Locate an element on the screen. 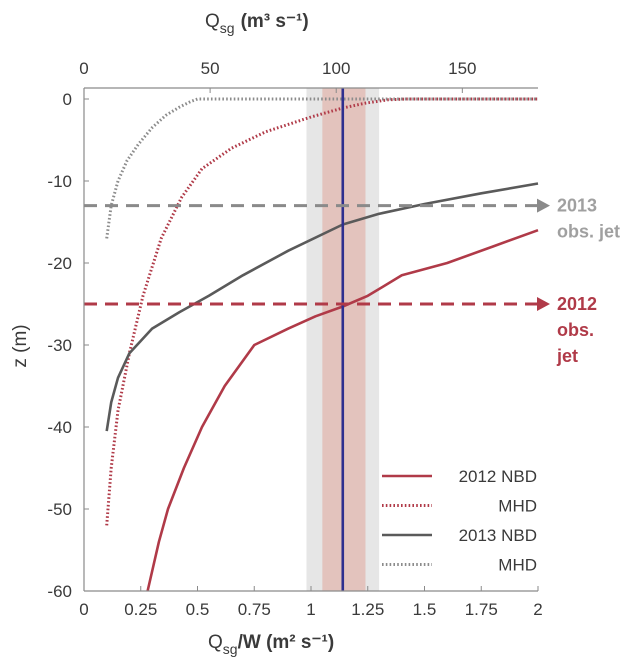 The image size is (638, 664). jet-0-arrowhead is located at coordinates (543, 205).